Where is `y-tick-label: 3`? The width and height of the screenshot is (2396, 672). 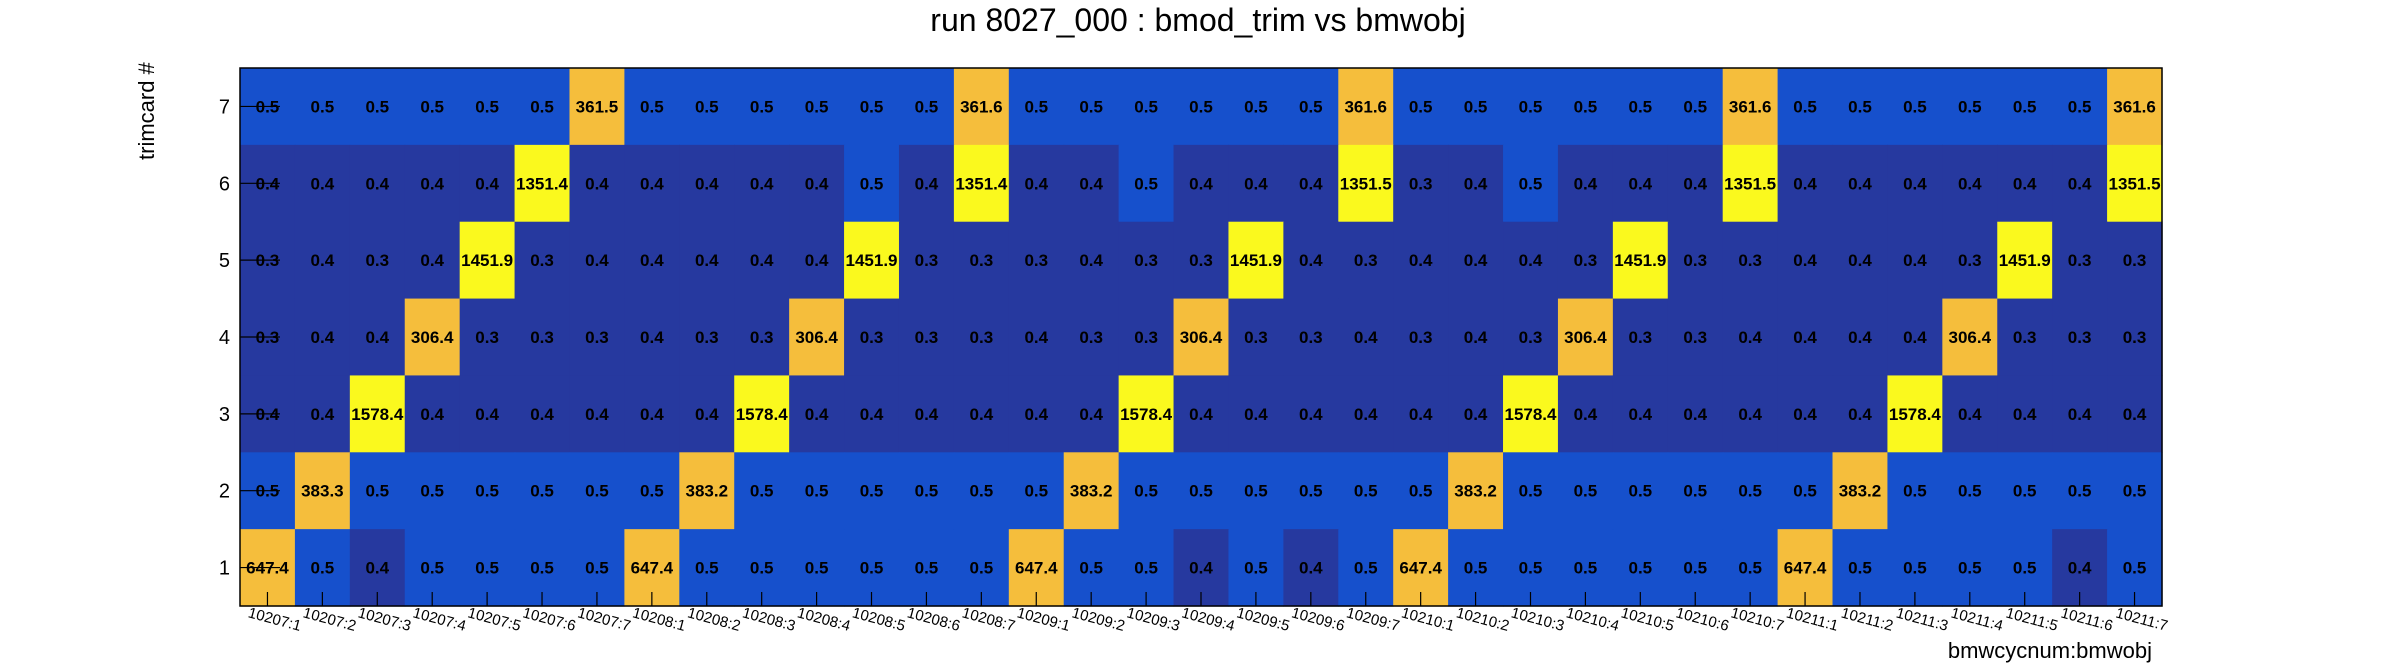
y-tick-label: 3 is located at coordinates (224, 415).